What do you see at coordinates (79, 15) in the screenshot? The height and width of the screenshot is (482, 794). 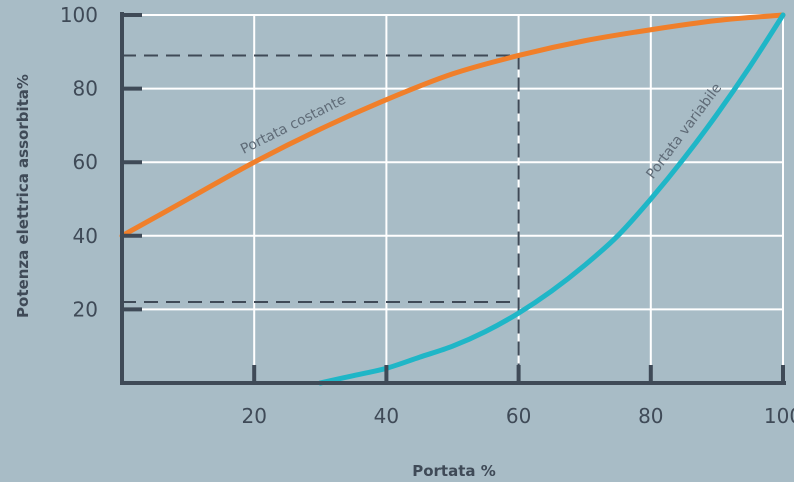 I see `y-tick-label: 100` at bounding box center [79, 15].